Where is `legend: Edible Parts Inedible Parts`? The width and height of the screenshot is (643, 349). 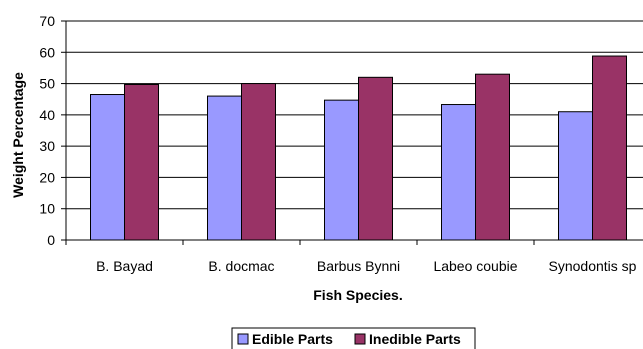
legend: Edible Parts Inedible Parts is located at coordinates (353, 338).